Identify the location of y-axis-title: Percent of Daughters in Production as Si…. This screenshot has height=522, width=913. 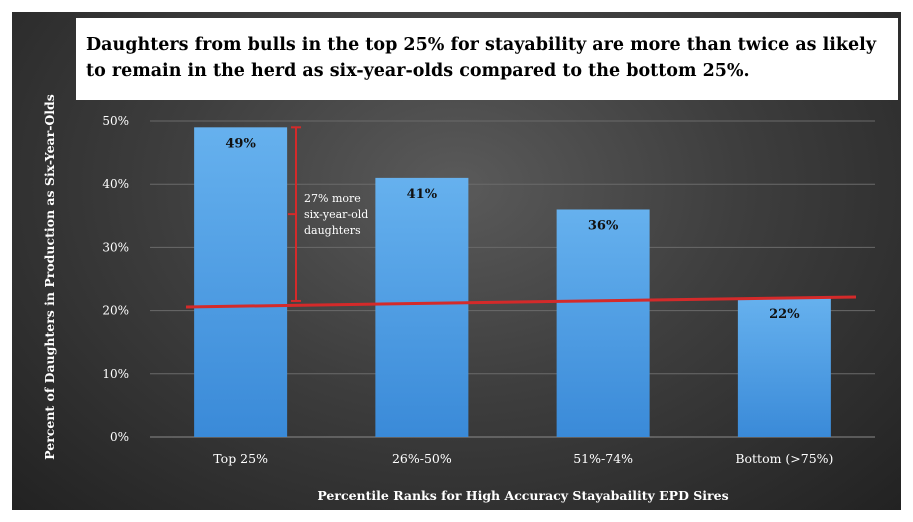
(49, 277).